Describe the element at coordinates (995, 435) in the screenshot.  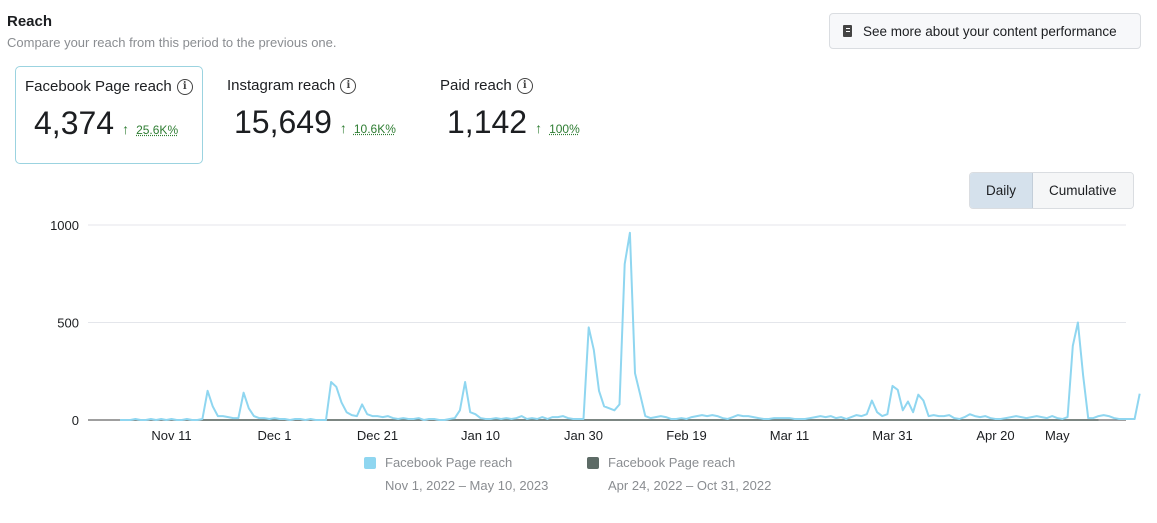
I see `x-tick-label: Apr 20` at that location.